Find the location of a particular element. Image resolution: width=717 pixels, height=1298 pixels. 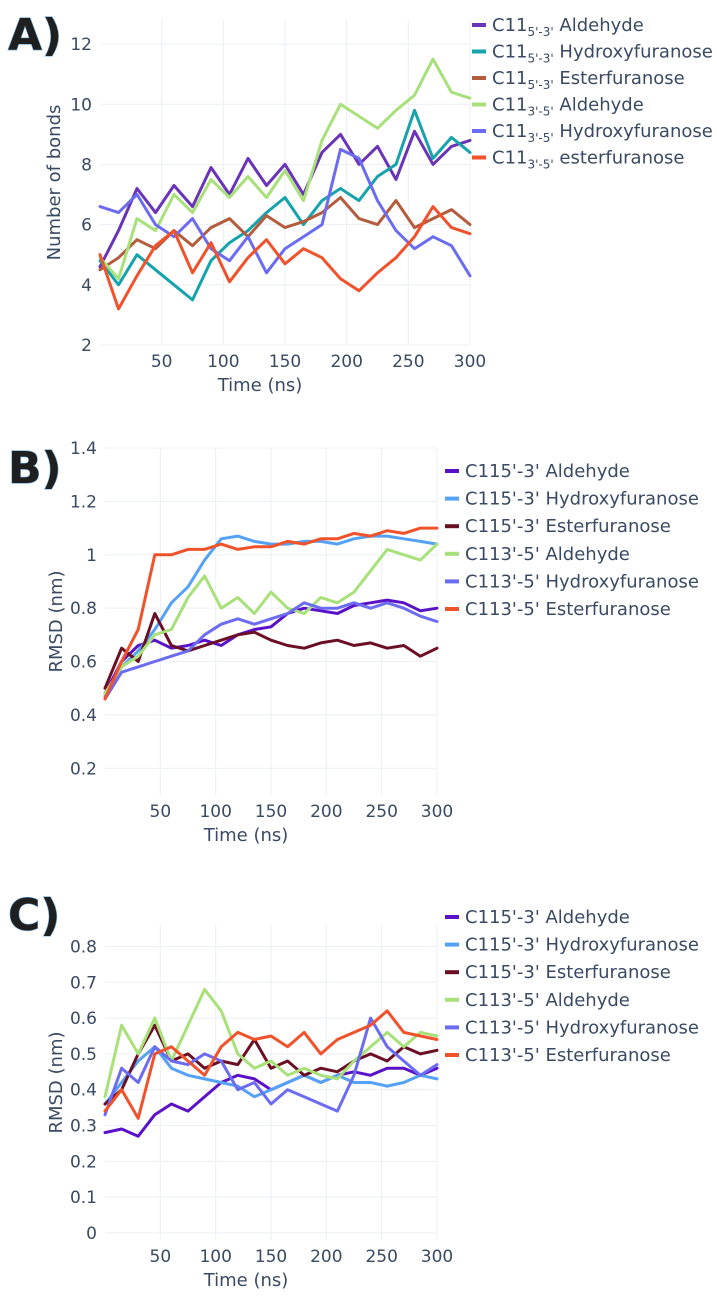

y-tick-label: 10 is located at coordinates (81, 105).